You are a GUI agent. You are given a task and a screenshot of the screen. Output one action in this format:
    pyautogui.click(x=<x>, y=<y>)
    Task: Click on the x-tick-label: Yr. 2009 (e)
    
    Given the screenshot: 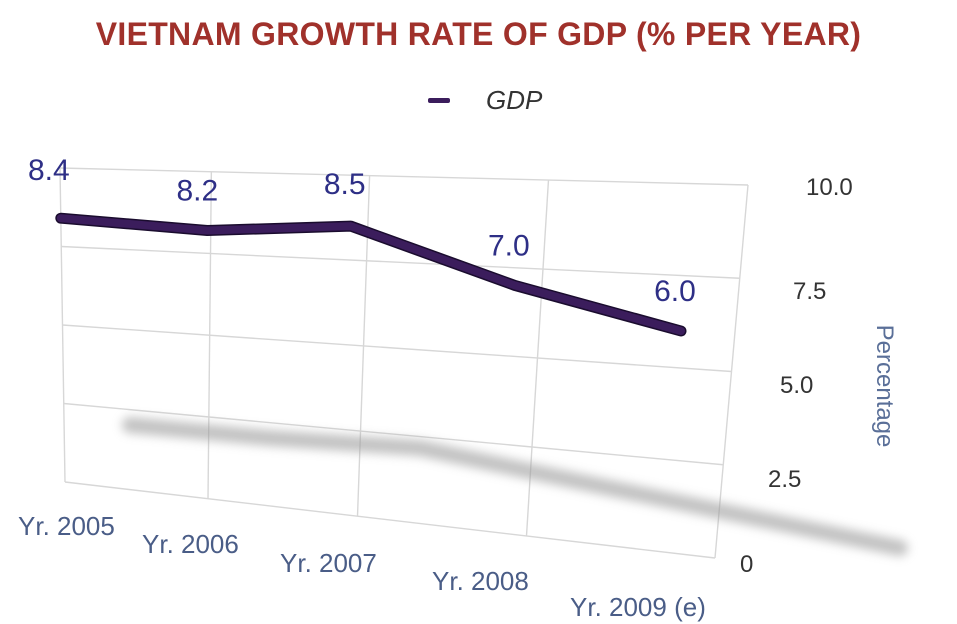 What is the action you would take?
    pyautogui.click(x=638, y=607)
    